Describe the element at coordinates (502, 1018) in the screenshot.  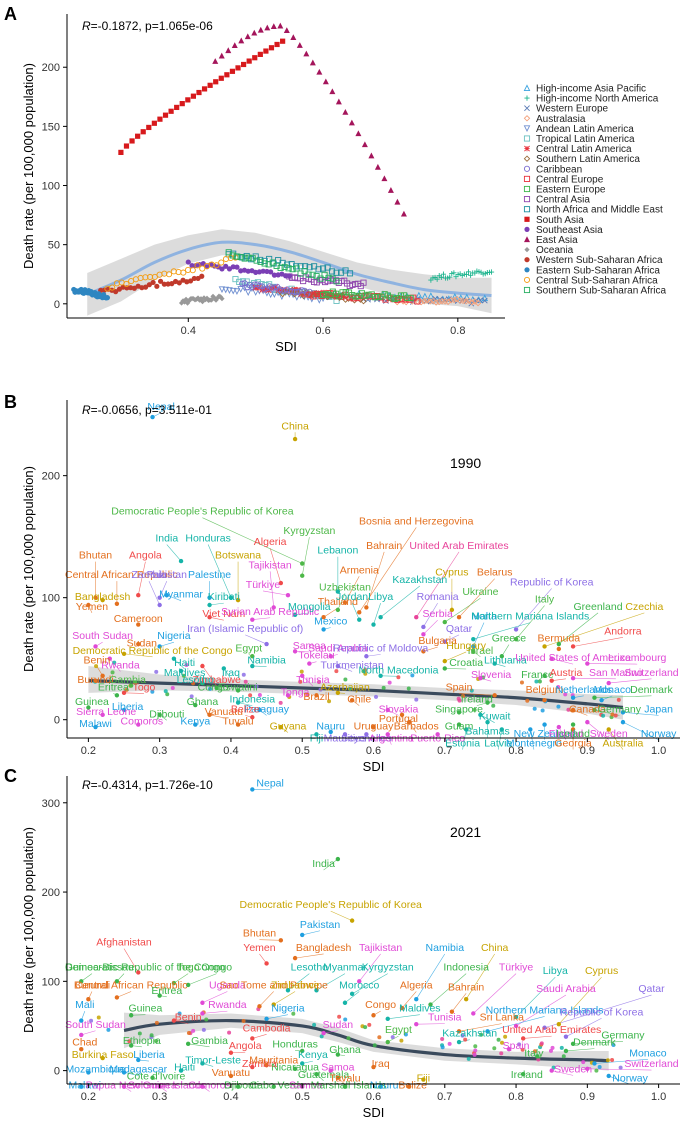
I see `country-label: Sri Lanka` at that location.